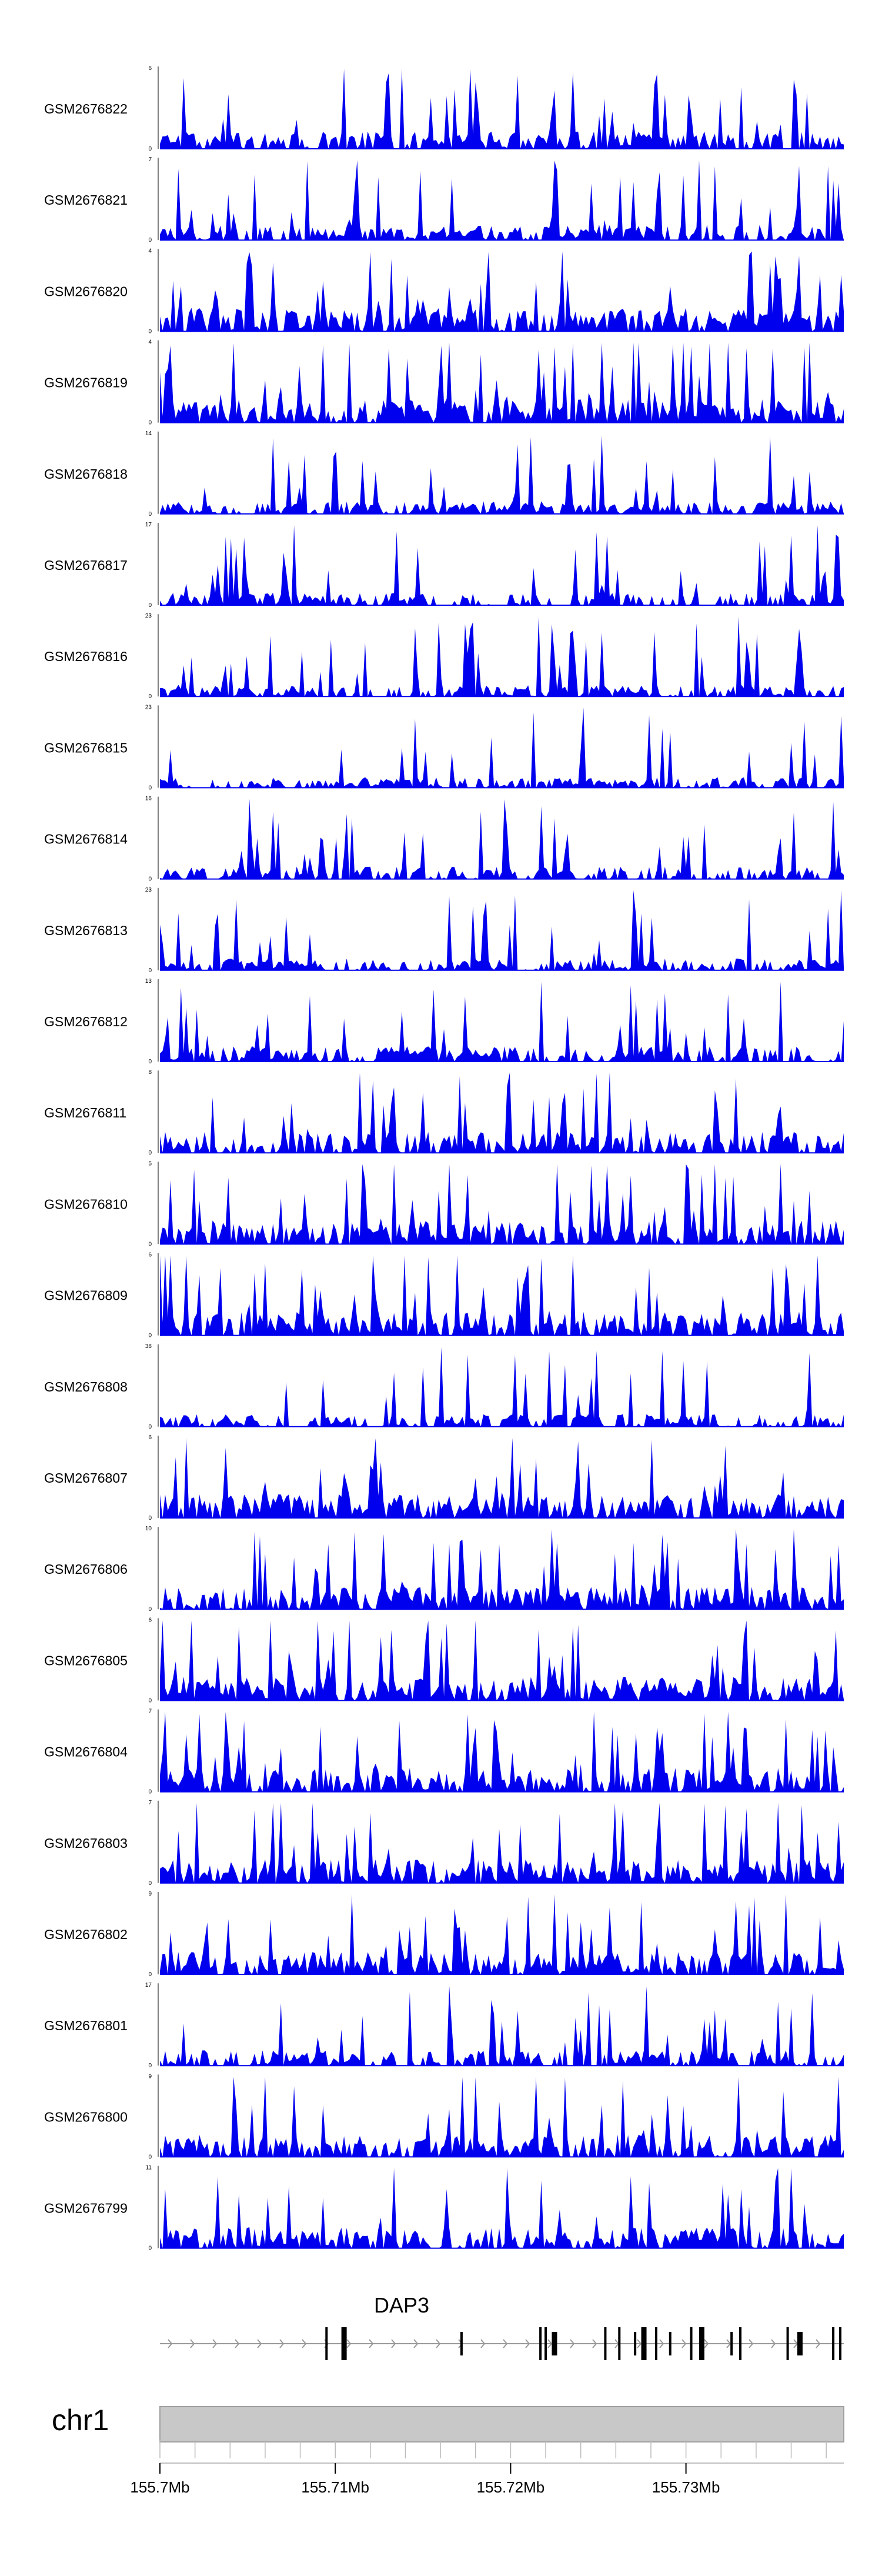 The image size is (882, 2576). I want to click on track-ymax-label: 10, so click(148, 1529).